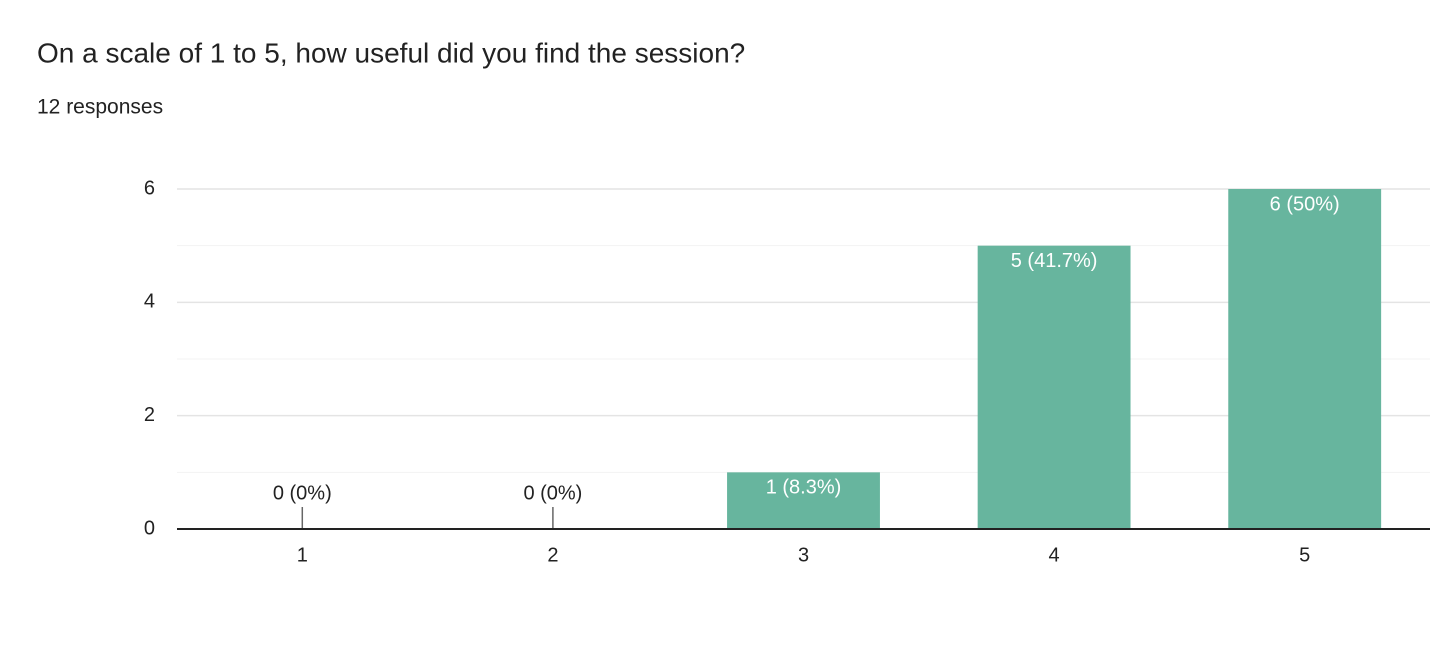  Describe the element at coordinates (803, 555) in the screenshot. I see `x-tick-label: 3` at that location.